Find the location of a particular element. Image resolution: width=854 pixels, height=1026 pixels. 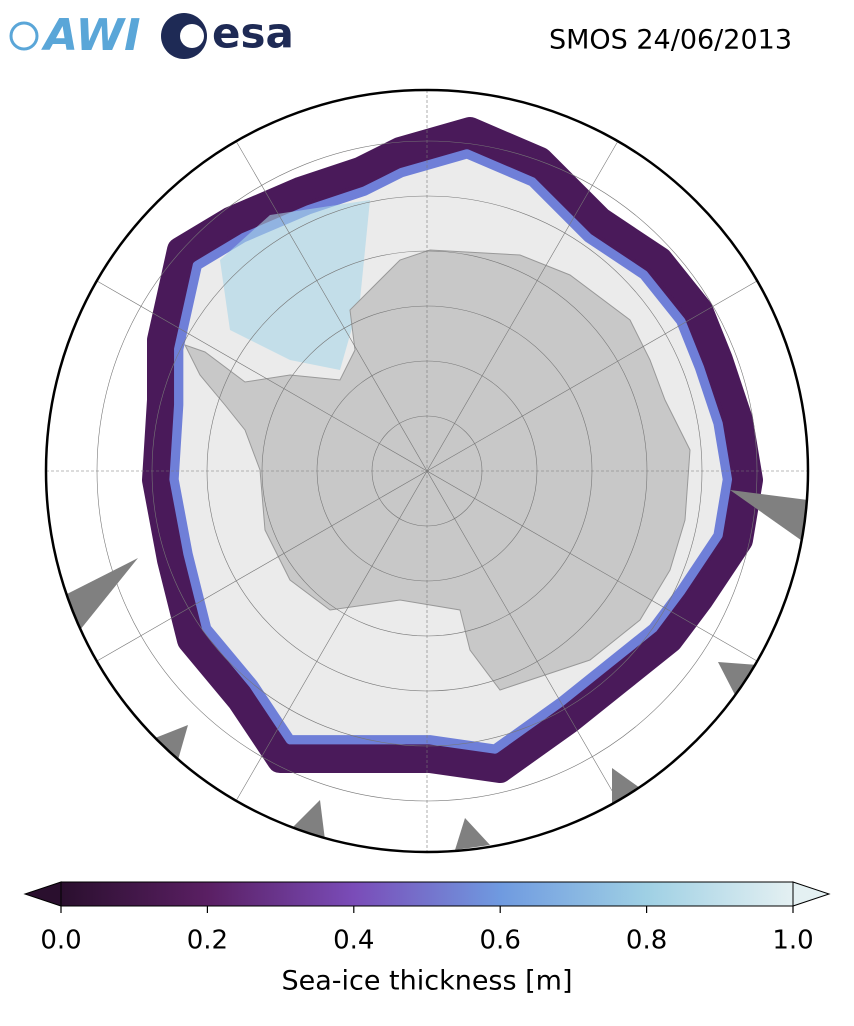

colorbar-tick-label: 1.0 is located at coordinates (792, 941).